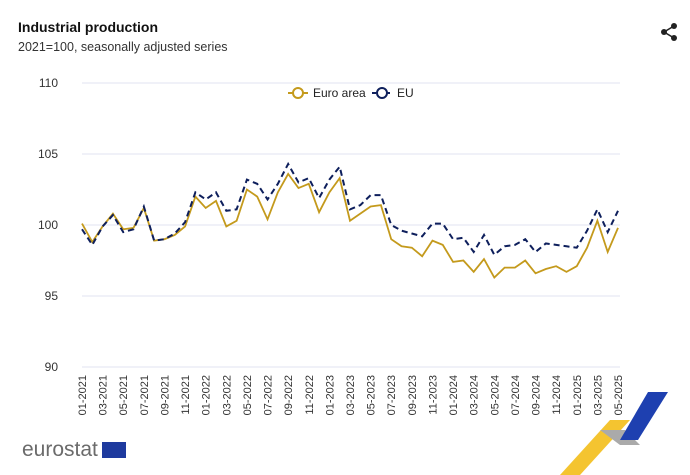 The height and width of the screenshot is (475, 690). What do you see at coordinates (207, 395) in the screenshot?
I see `x-tick-label: 01-2022` at bounding box center [207, 395].